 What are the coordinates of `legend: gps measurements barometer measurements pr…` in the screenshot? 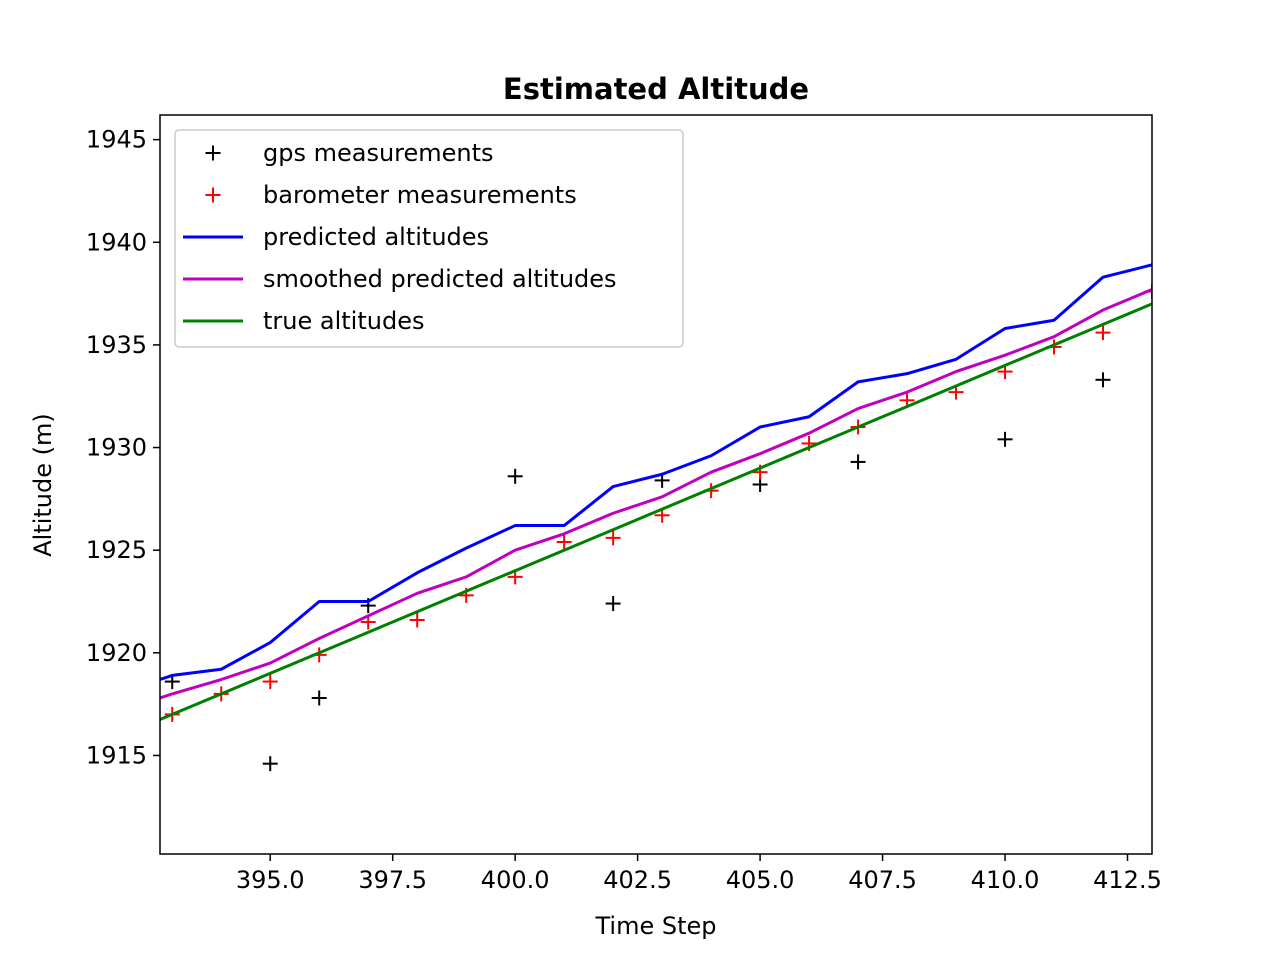 It's located at (429, 238).